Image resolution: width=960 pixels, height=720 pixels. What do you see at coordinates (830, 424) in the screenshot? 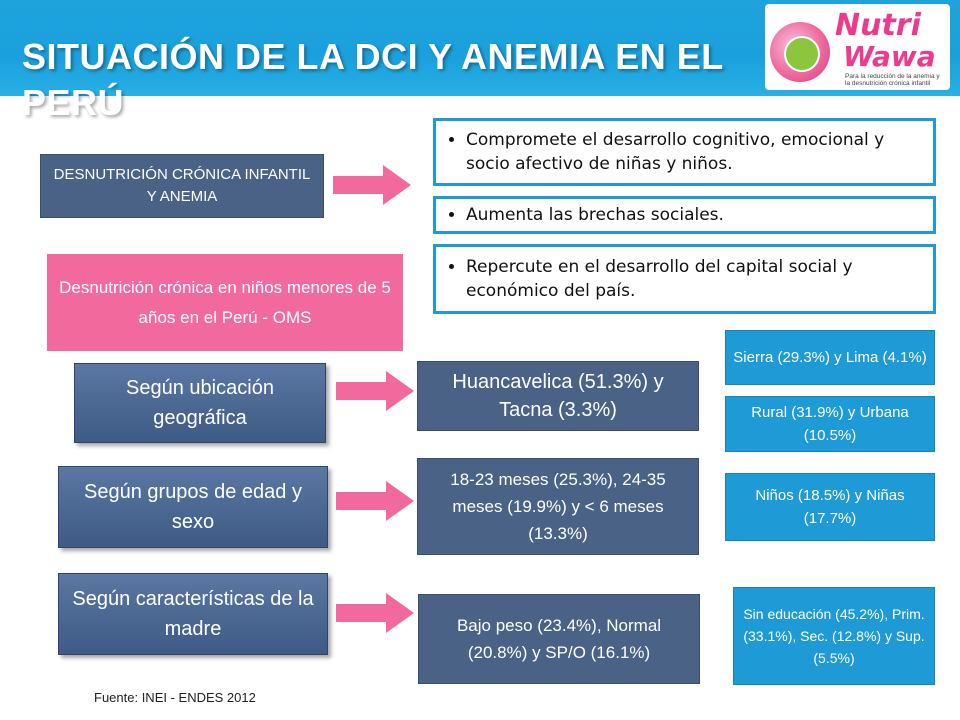
I see `detail-rural-urban: Rural (31.9%) y Urbana (10.5%)` at bounding box center [830, 424].